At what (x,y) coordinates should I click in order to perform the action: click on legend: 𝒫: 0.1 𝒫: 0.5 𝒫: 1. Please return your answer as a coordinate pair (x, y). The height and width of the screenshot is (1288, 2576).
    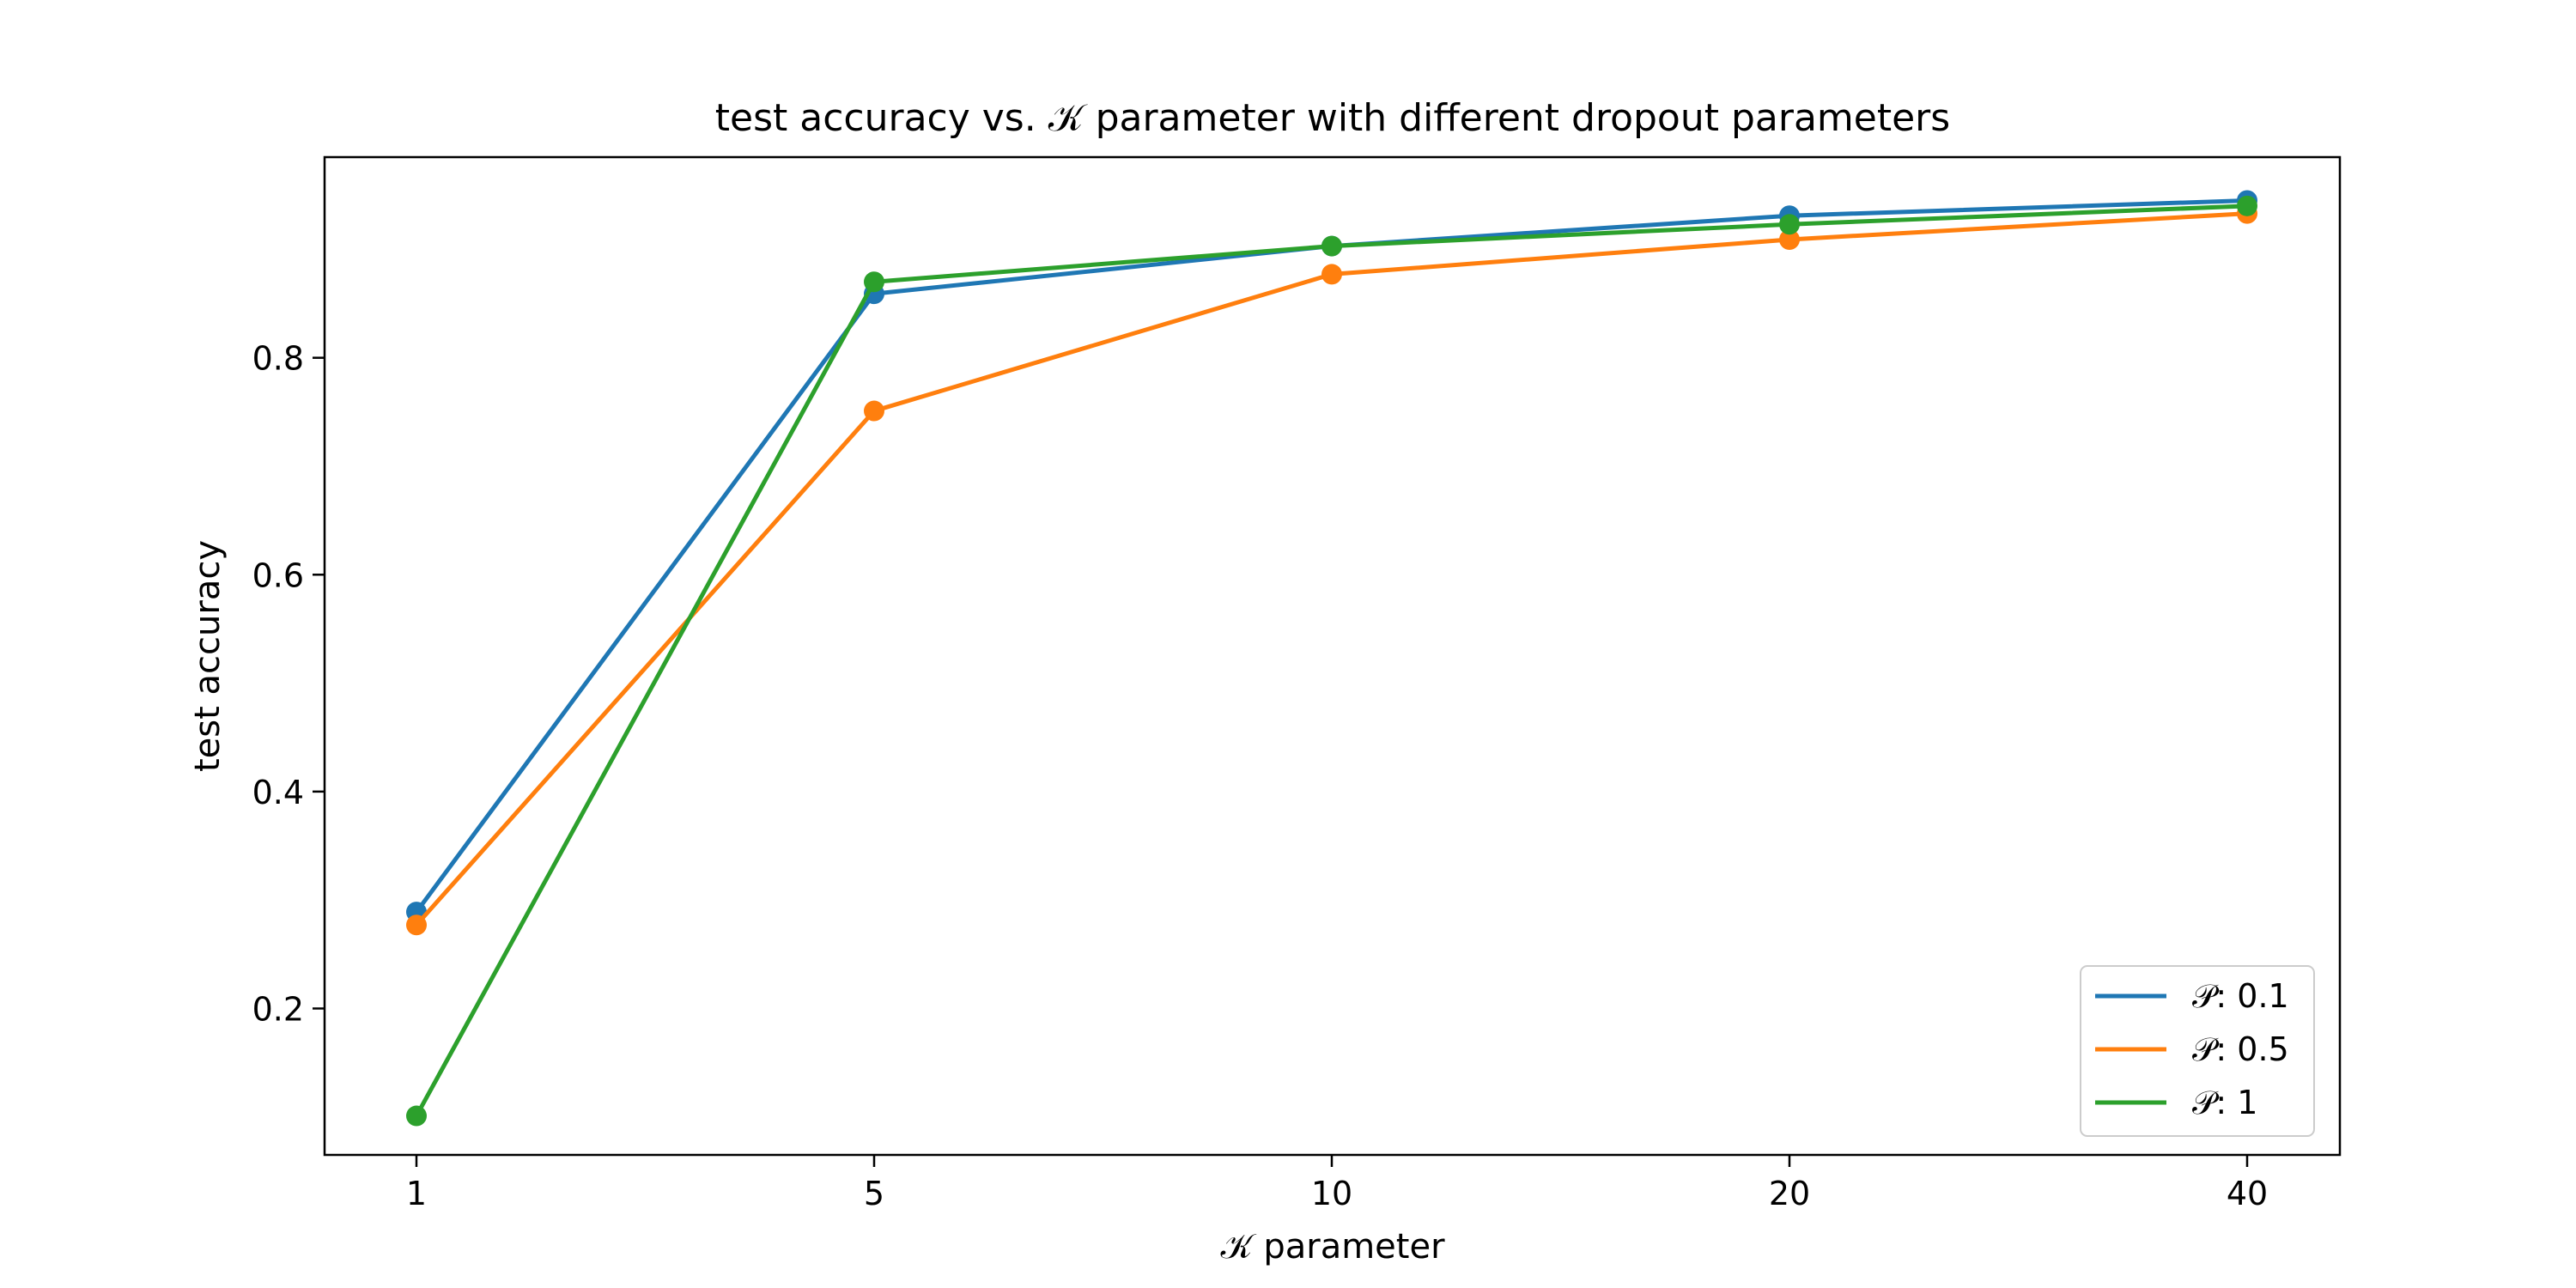
    Looking at the image, I should click on (2197, 1051).